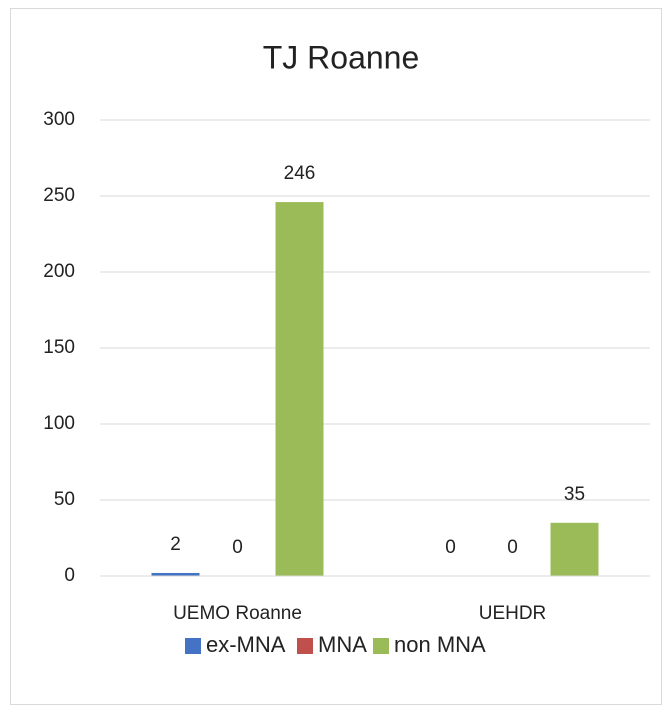  What do you see at coordinates (59, 347) in the screenshot?
I see `y-tick-label: 150` at bounding box center [59, 347].